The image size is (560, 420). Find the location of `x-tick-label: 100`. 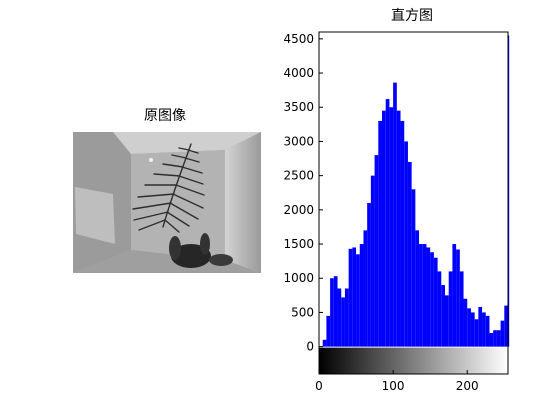

x-tick-label: 100 is located at coordinates (393, 386).